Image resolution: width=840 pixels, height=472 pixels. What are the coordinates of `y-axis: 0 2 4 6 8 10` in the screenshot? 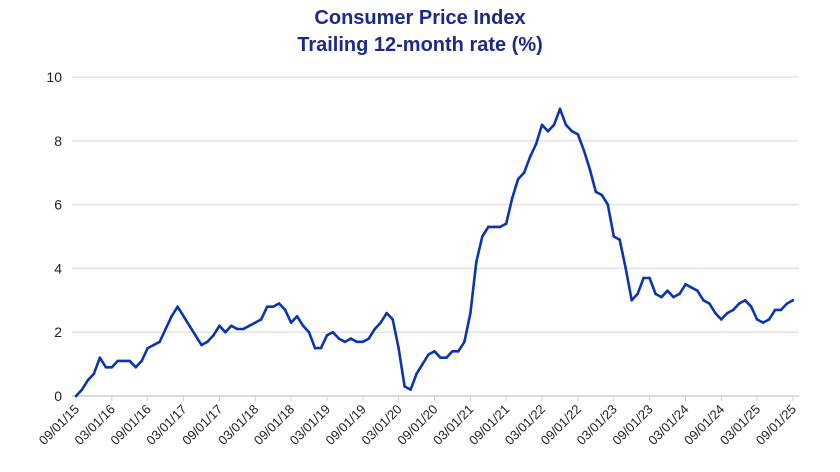 It's located at (54, 236).